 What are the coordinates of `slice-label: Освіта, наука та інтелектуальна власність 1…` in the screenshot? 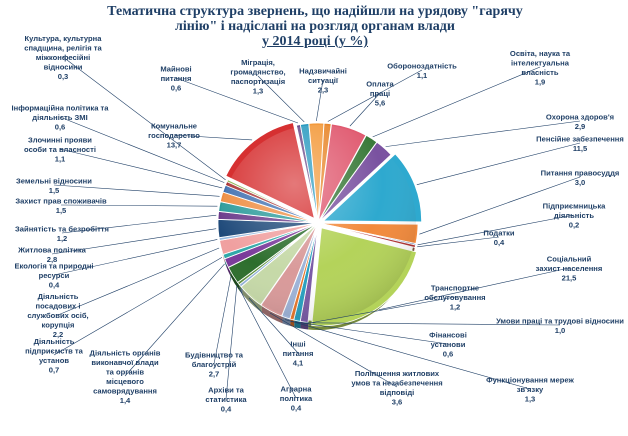 It's located at (540, 68).